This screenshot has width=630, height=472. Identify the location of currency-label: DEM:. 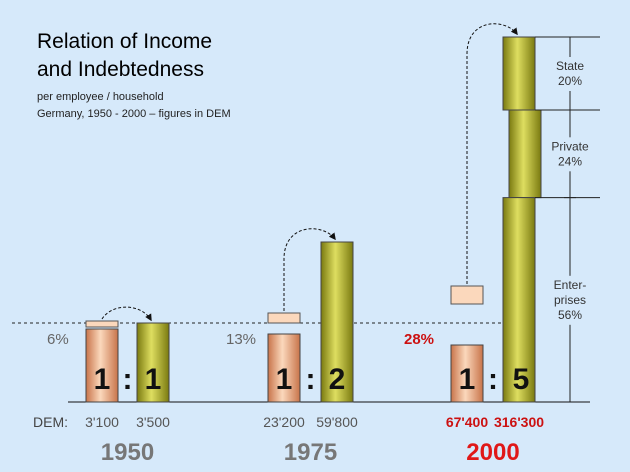
(50, 422).